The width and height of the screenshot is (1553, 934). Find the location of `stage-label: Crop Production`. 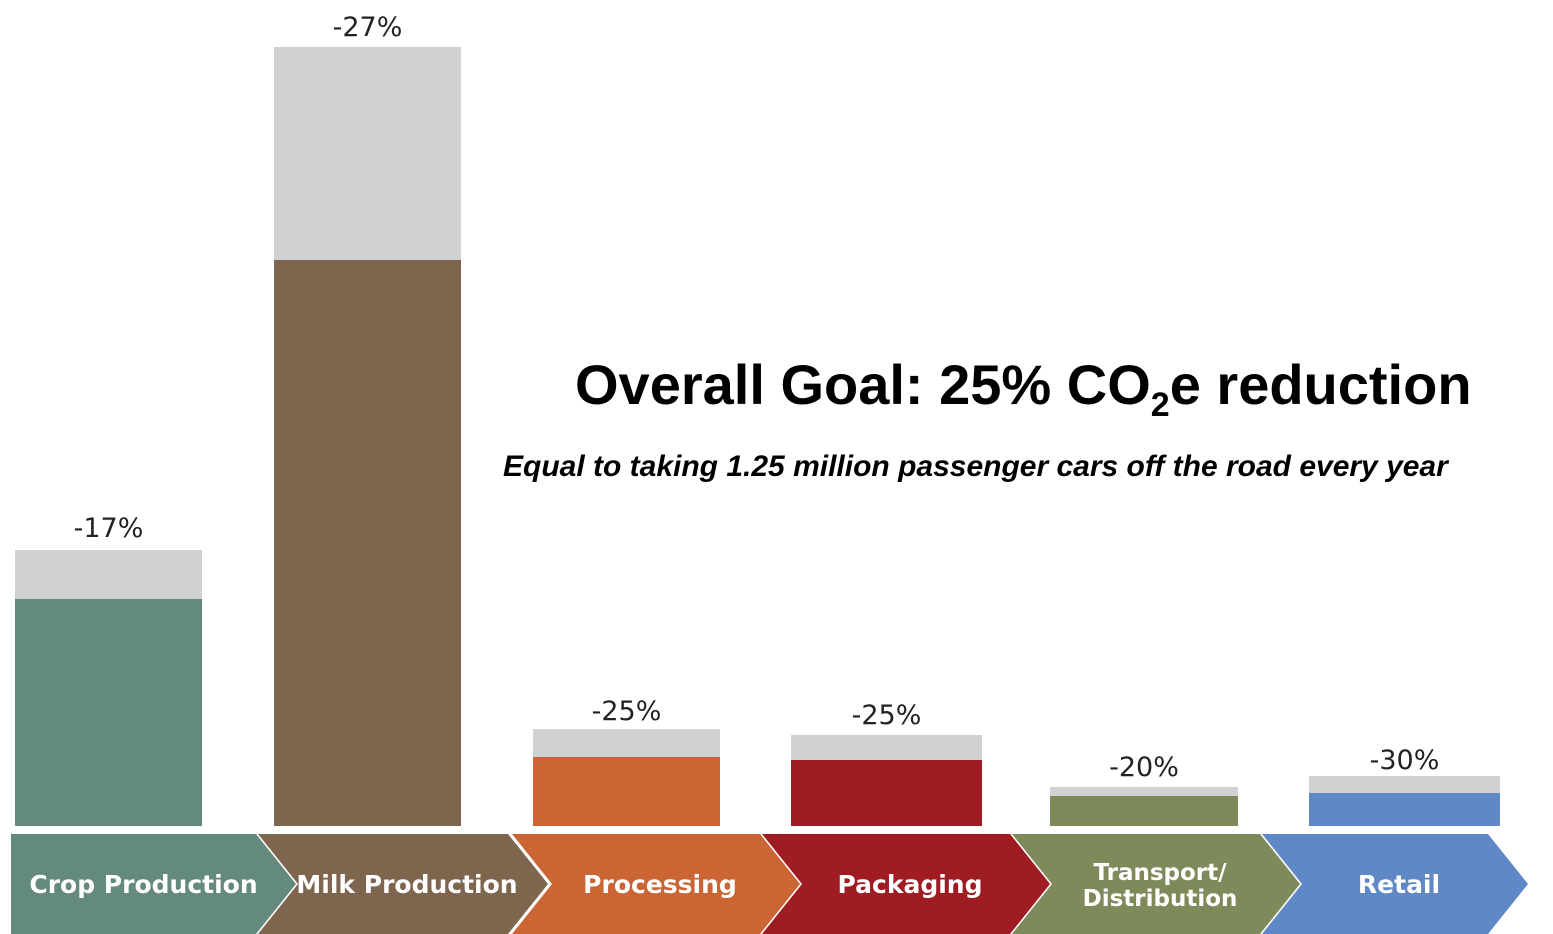

stage-label: Crop Production is located at coordinates (143, 884).